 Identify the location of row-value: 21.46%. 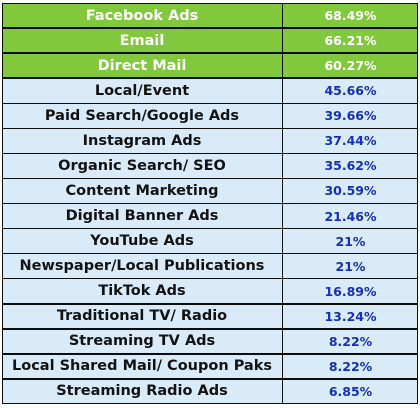
(350, 216).